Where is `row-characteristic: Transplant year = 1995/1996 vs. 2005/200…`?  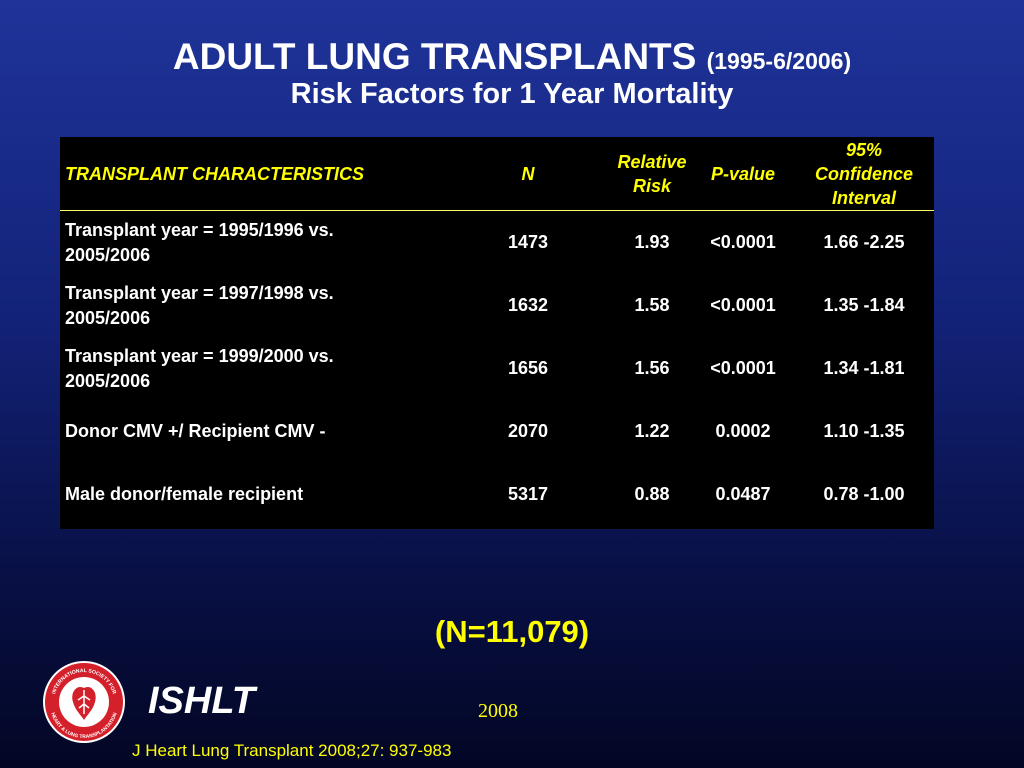
row-characteristic: Transplant year = 1995/1996 vs. 2005/200… is located at coordinates (252, 243).